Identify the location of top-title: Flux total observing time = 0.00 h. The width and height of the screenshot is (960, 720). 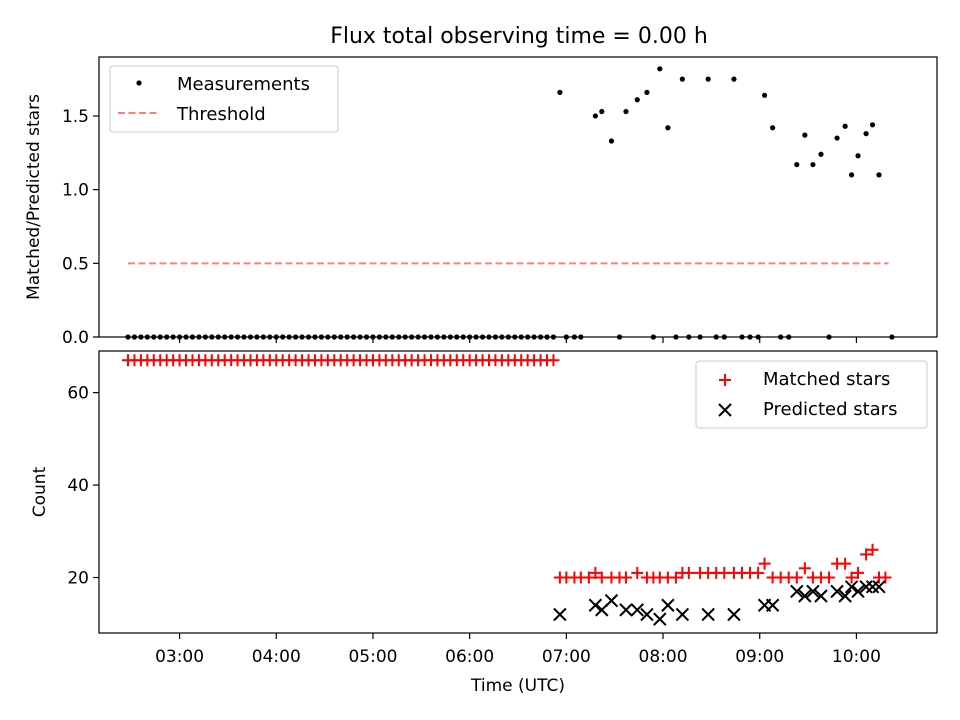
(519, 36).